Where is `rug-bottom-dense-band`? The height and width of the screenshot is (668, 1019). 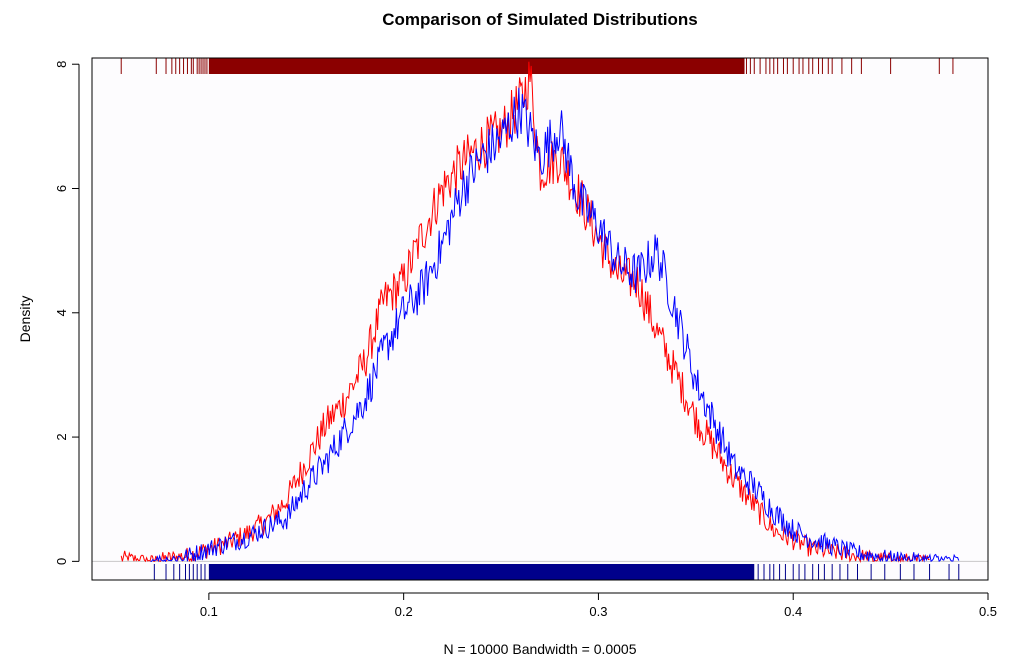
rug-bottom-dense-band is located at coordinates (481, 572).